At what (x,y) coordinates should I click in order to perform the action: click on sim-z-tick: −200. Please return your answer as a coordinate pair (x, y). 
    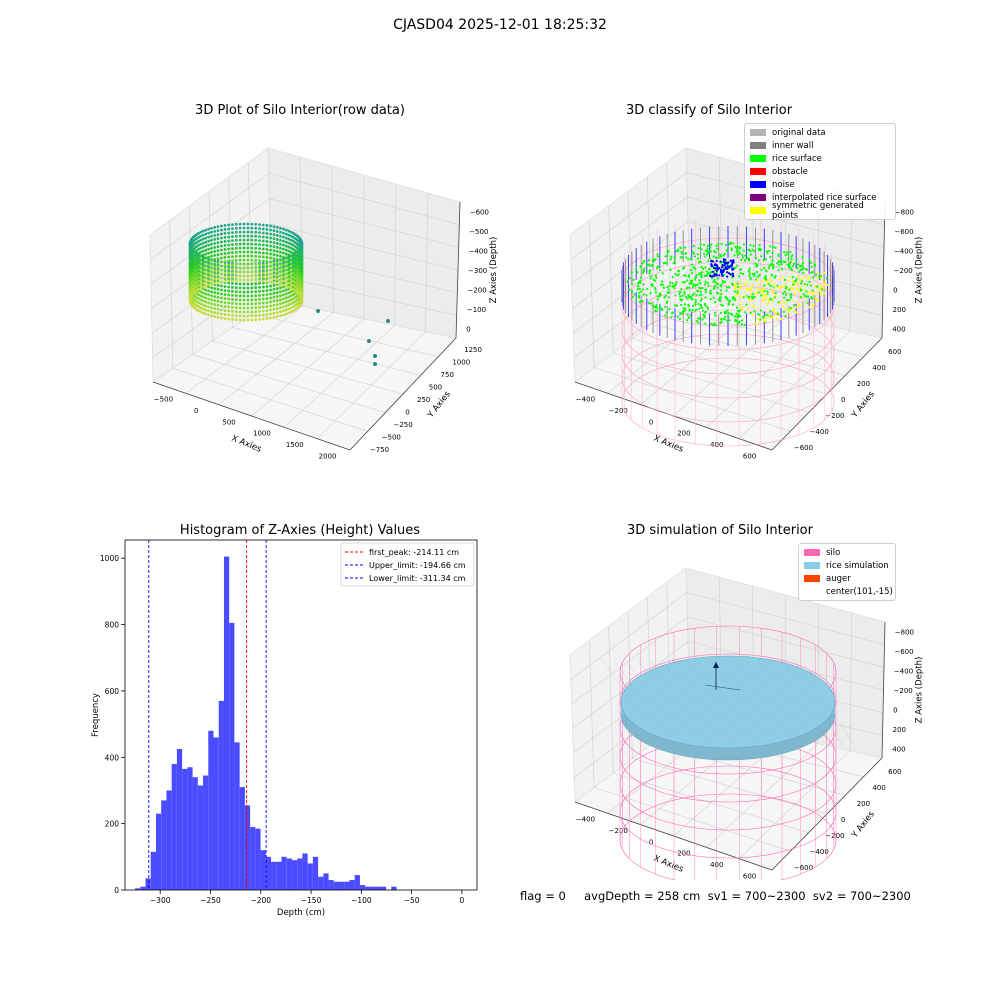
    Looking at the image, I should click on (903, 691).